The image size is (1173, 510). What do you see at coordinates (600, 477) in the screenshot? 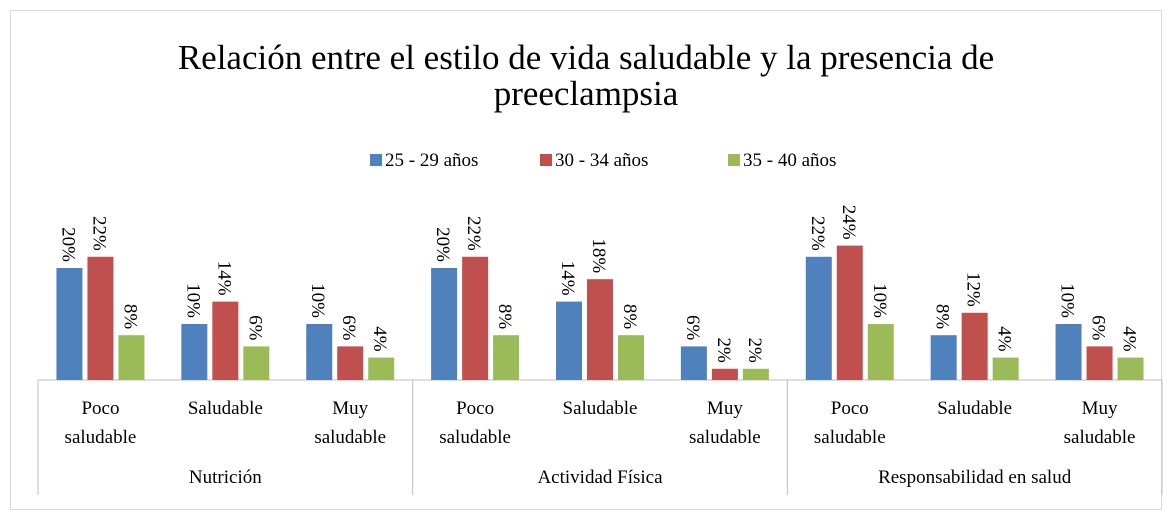
I see `group-label: Actividad Física` at bounding box center [600, 477].